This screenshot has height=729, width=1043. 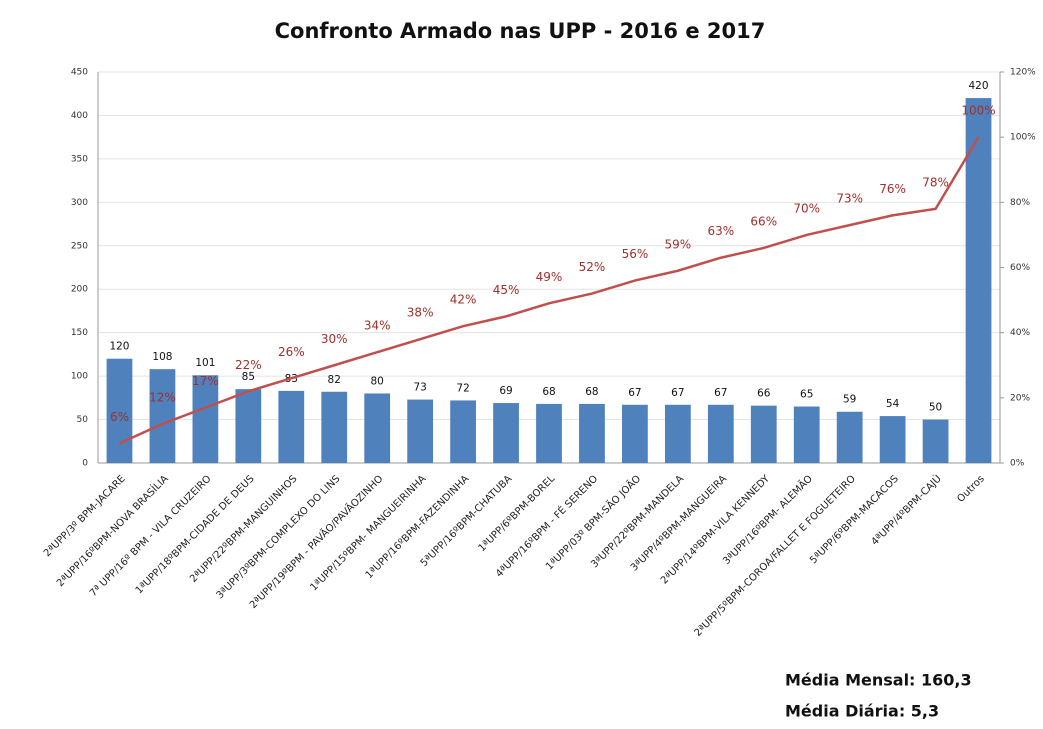 What do you see at coordinates (720, 231) in the screenshot?
I see `percent-label: 63%` at bounding box center [720, 231].